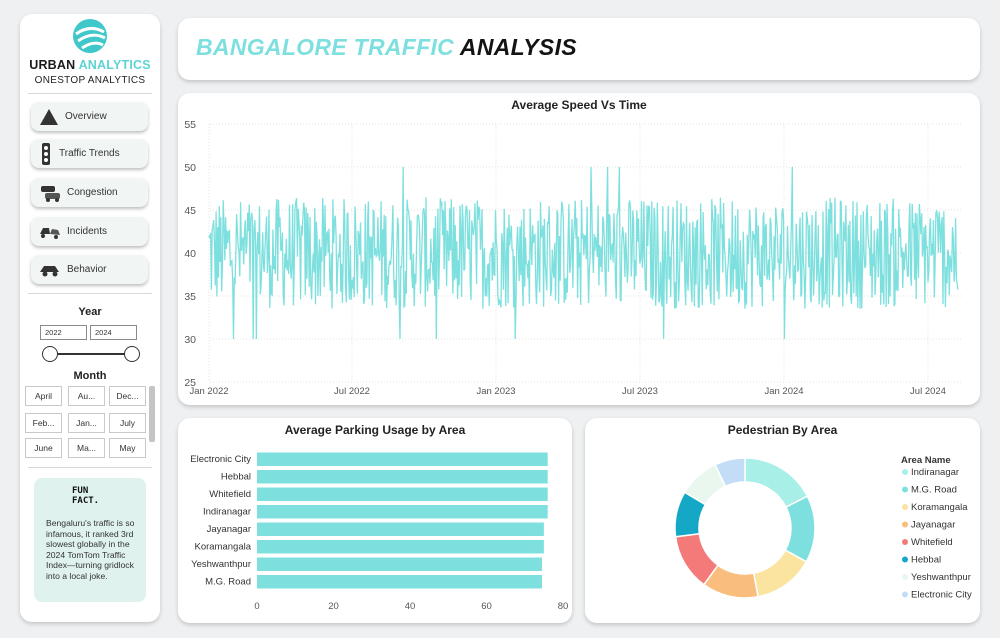 This screenshot has height=638, width=1000. I want to click on nav-traffic-trends-label: Traffic Trends, so click(89, 153).